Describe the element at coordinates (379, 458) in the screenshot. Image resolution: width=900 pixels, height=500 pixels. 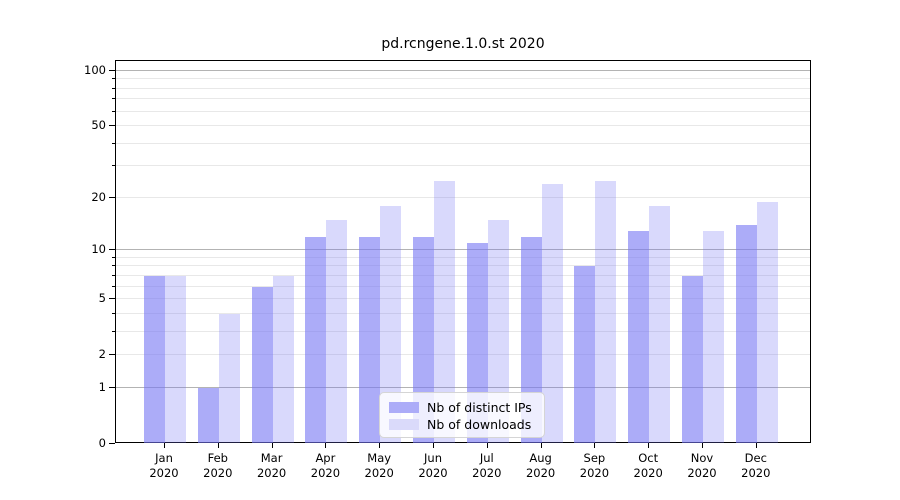
I see `x-tick-label-line: May` at that location.